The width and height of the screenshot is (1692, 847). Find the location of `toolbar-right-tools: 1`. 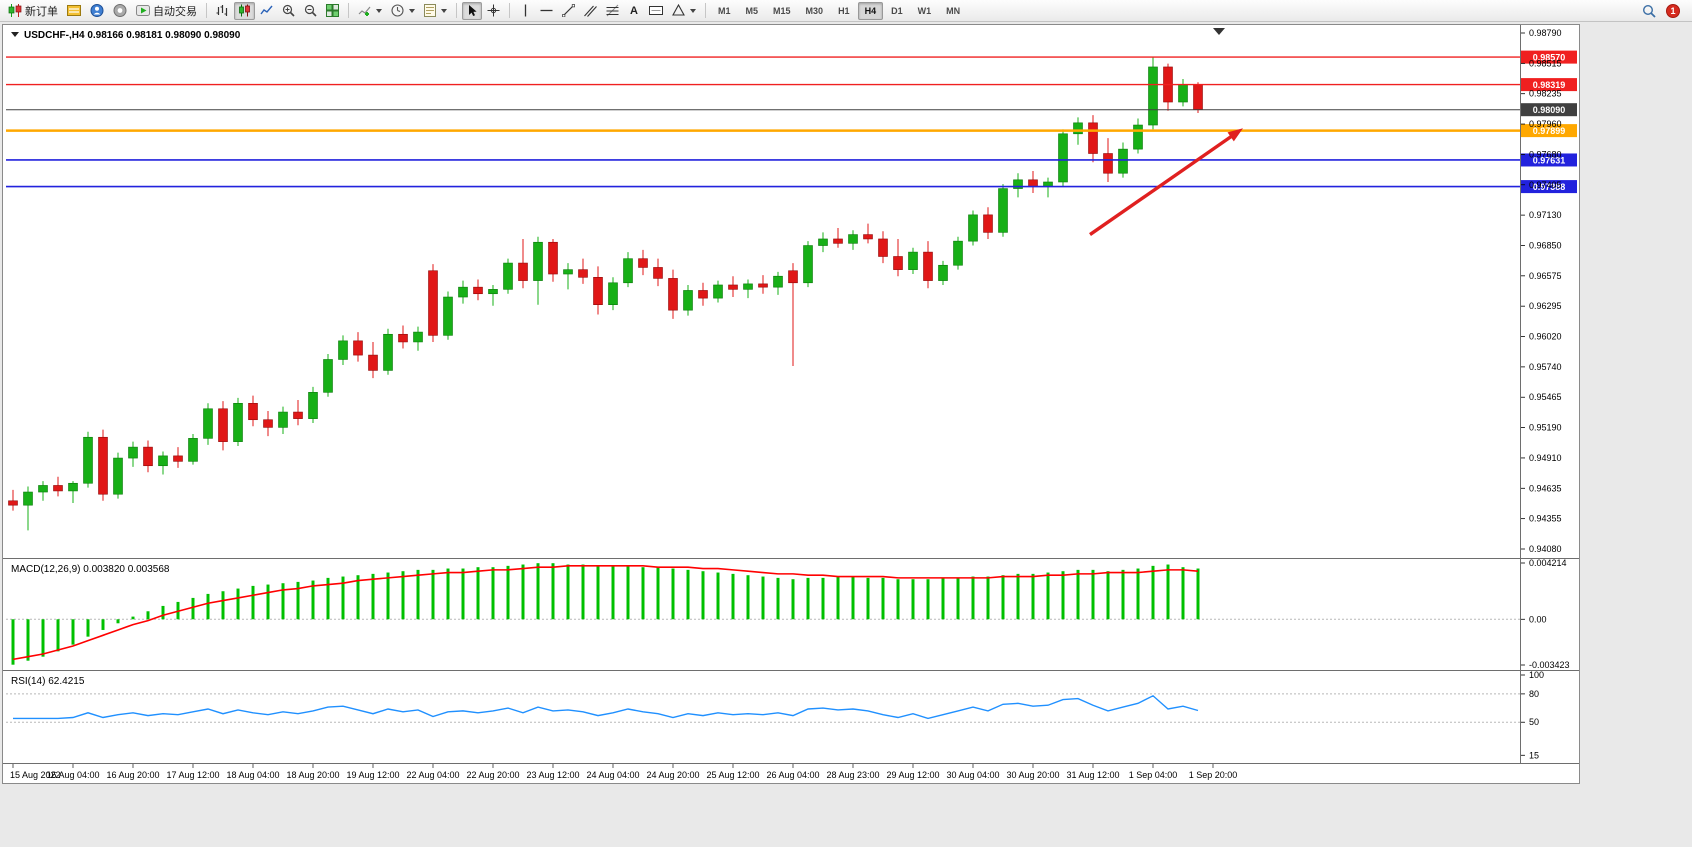

toolbar-right-tools: 1 is located at coordinates (1663, 11).